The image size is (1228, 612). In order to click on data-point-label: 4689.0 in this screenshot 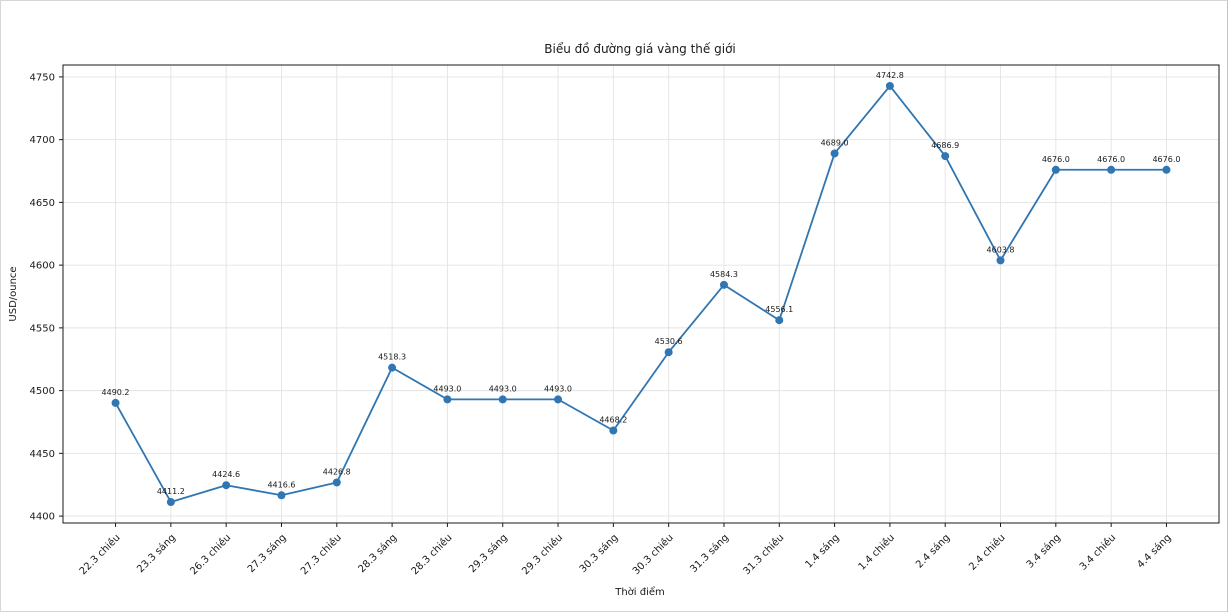, I will do `click(835, 142)`.